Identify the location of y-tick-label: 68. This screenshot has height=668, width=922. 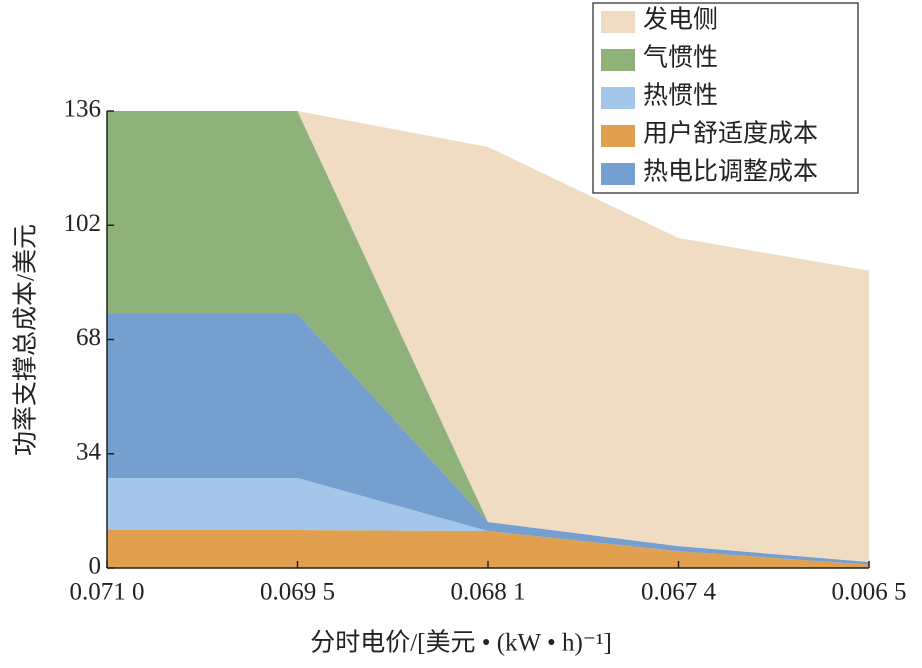
(88, 337).